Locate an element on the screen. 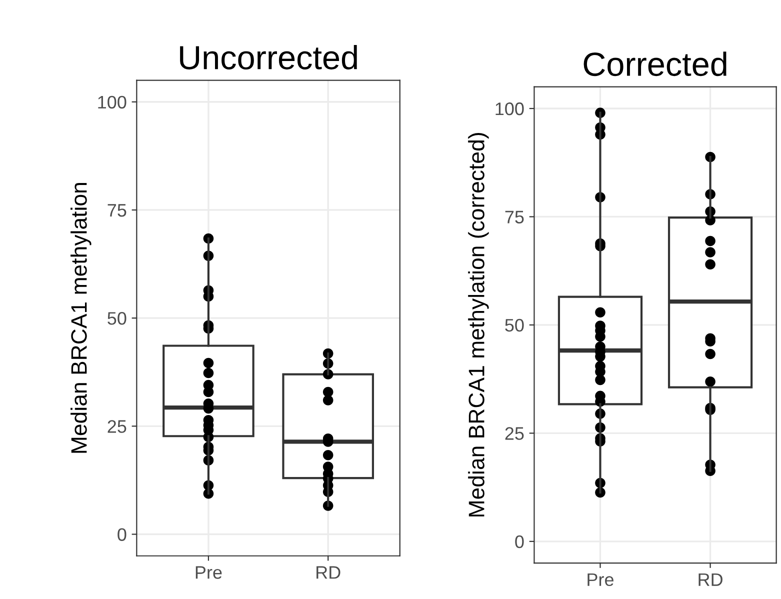 This screenshot has width=781, height=599. chart-title: Uncorrected is located at coordinates (268, 57).